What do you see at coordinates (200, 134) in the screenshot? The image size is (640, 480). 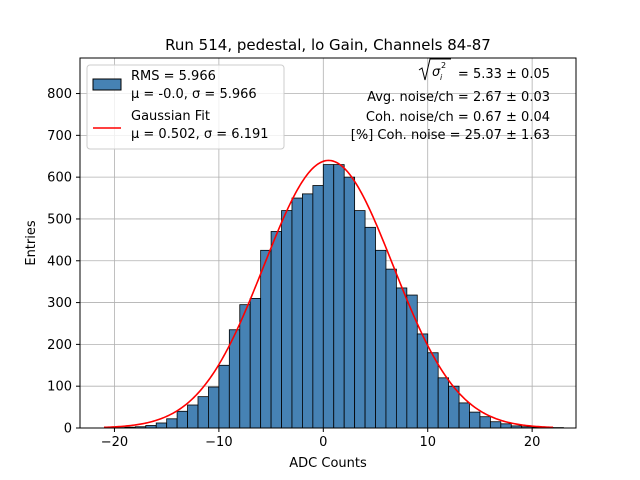 I see `legend-label-fit-line2: μ = 0.502, σ = 6.191` at bounding box center [200, 134].